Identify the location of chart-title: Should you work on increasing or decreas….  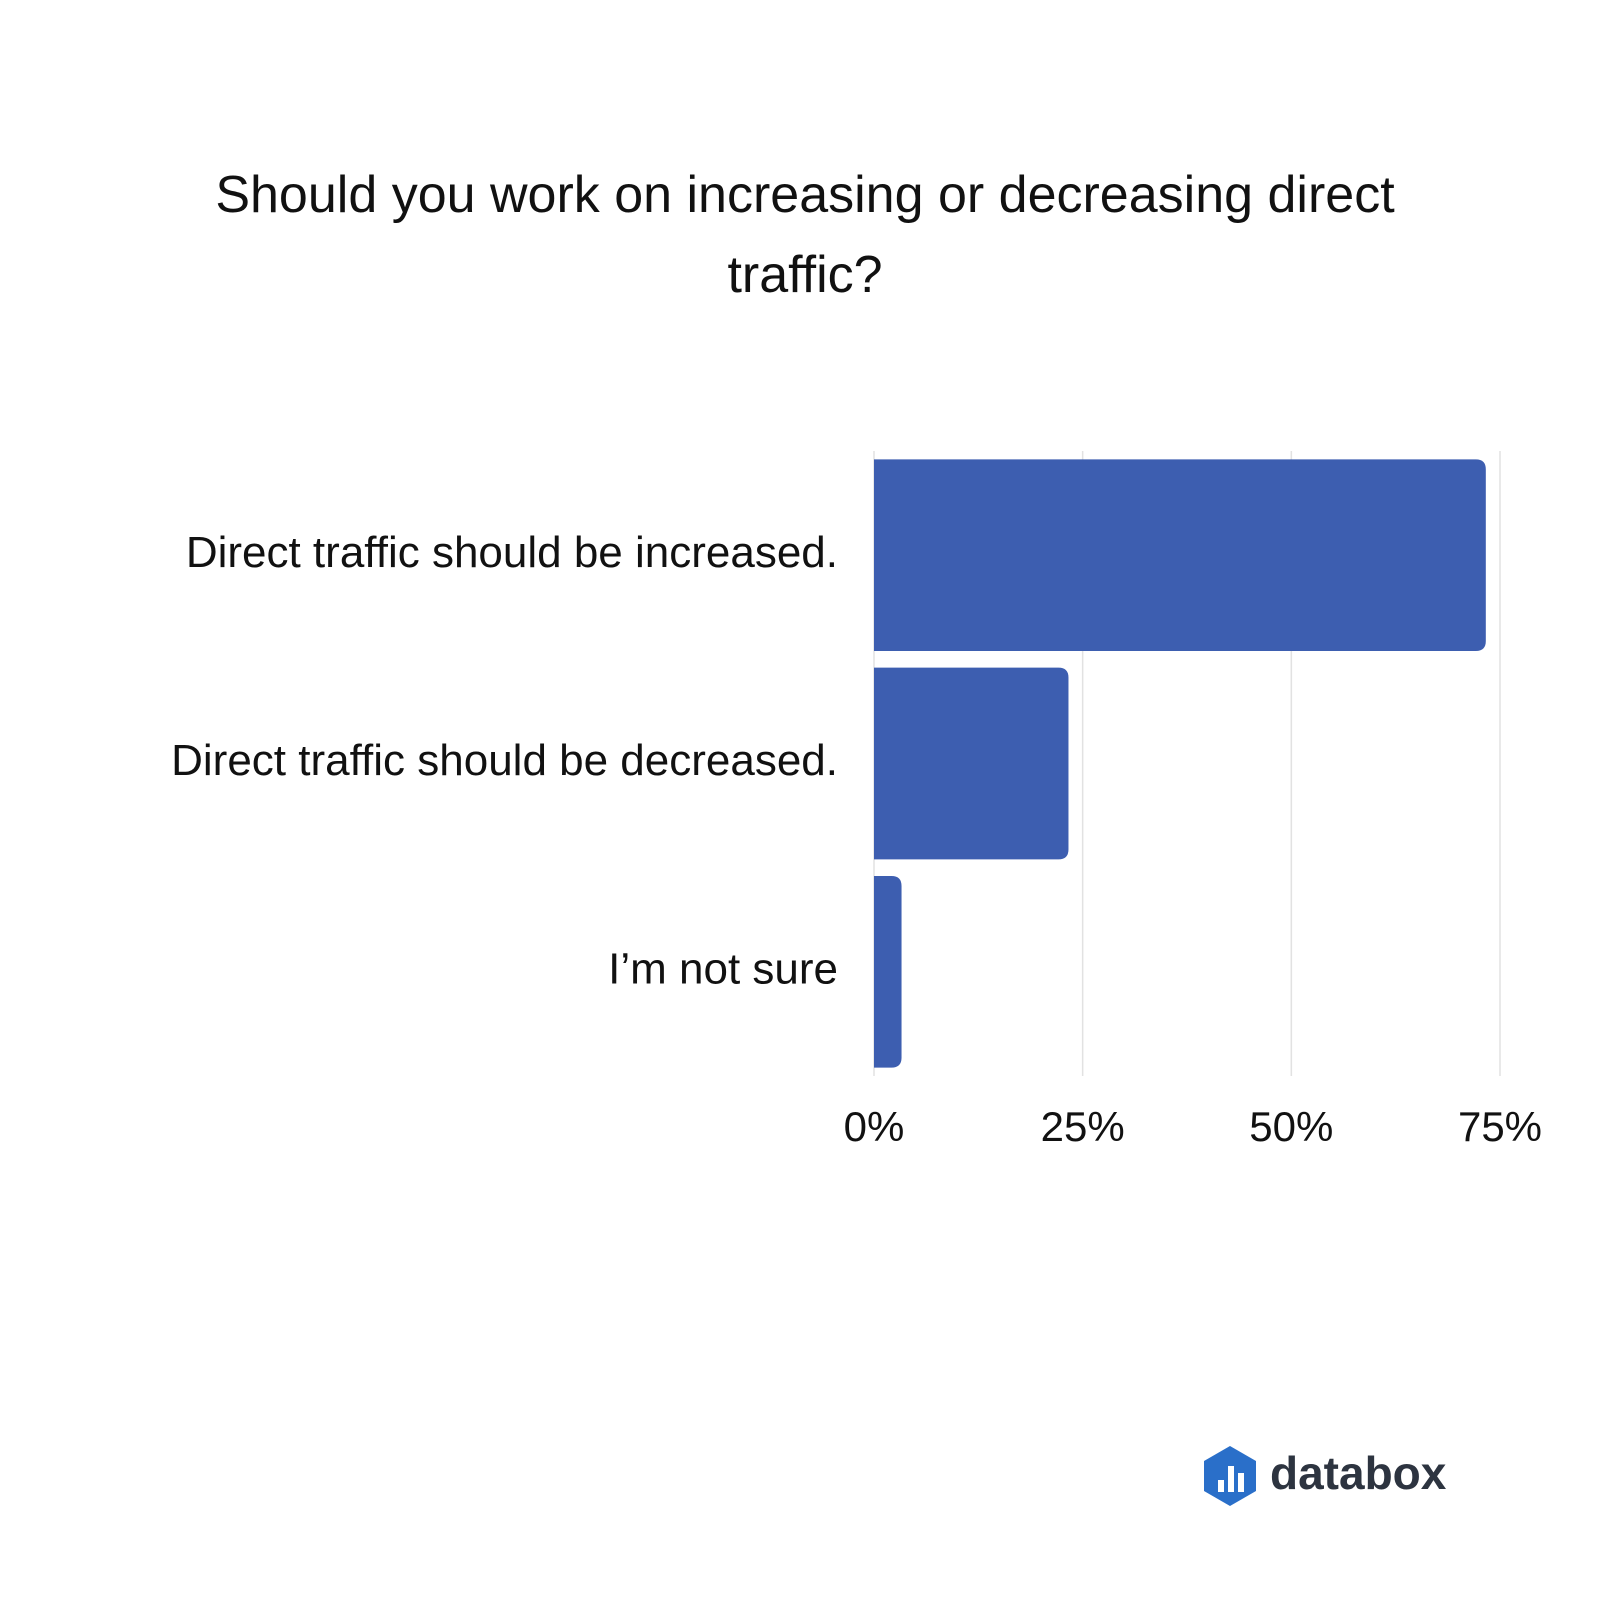
(805, 235).